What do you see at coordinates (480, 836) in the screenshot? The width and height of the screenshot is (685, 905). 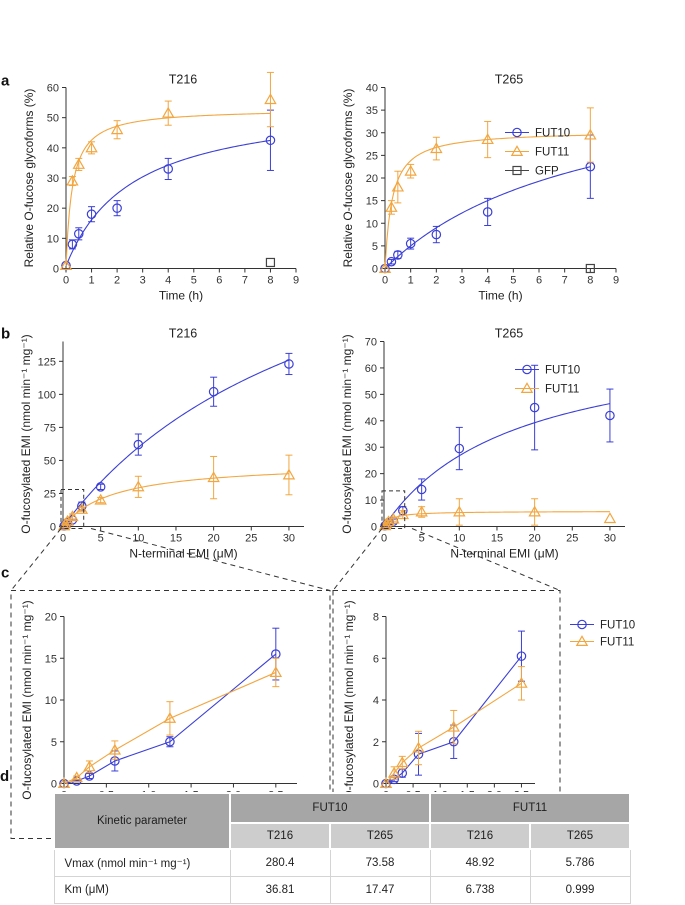 I see `subheader-fut11-t216: T216` at bounding box center [480, 836].